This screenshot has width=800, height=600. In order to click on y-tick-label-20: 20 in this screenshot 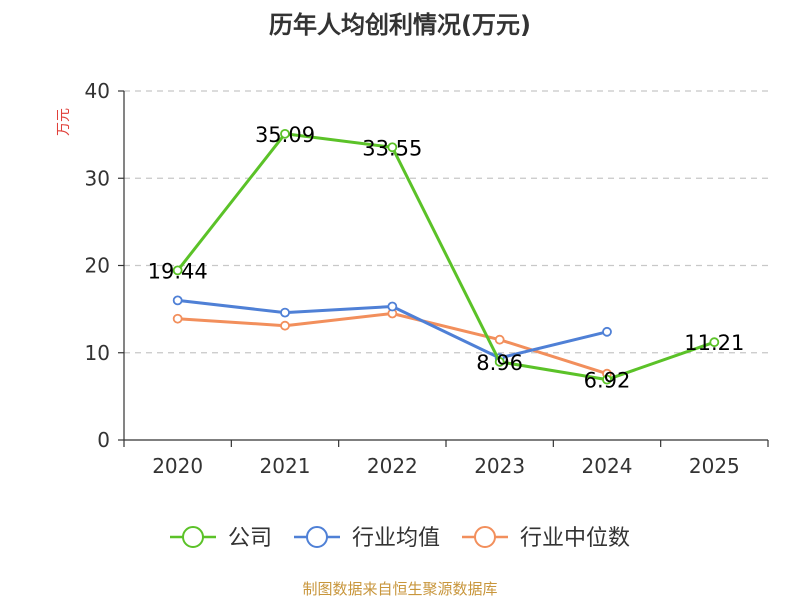, I will do `click(97, 266)`.